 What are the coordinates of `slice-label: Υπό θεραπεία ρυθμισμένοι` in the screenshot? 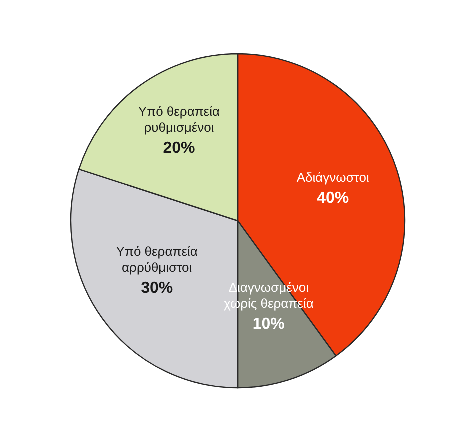 It's located at (179, 120).